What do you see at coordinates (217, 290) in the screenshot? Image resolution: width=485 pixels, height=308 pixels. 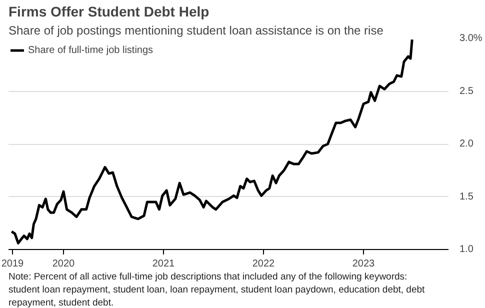 I see `text: Note: Percent of all active full-time job descriptions that included any of the following keywords: student loan repayment, student loan, loan repayment, student loan paydown, education debt, debt repayment, student debt.` at bounding box center [217, 290].